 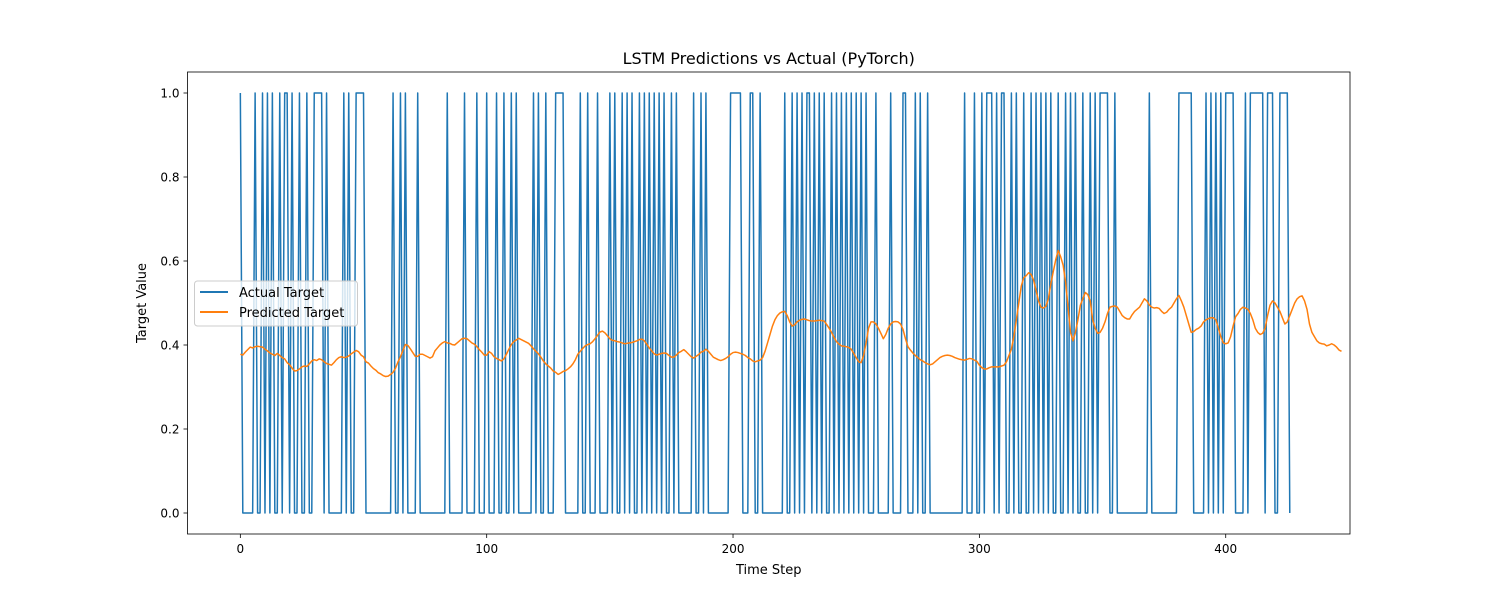 What do you see at coordinates (241, 549) in the screenshot?
I see `x-tick-label: 0` at bounding box center [241, 549].